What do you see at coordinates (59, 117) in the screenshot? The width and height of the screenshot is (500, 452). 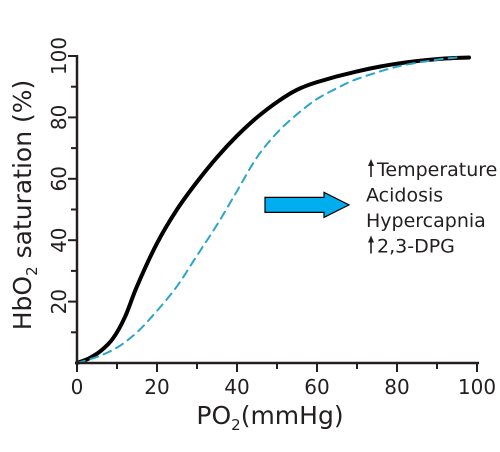 I see `y-tick-label: 80` at bounding box center [59, 117].